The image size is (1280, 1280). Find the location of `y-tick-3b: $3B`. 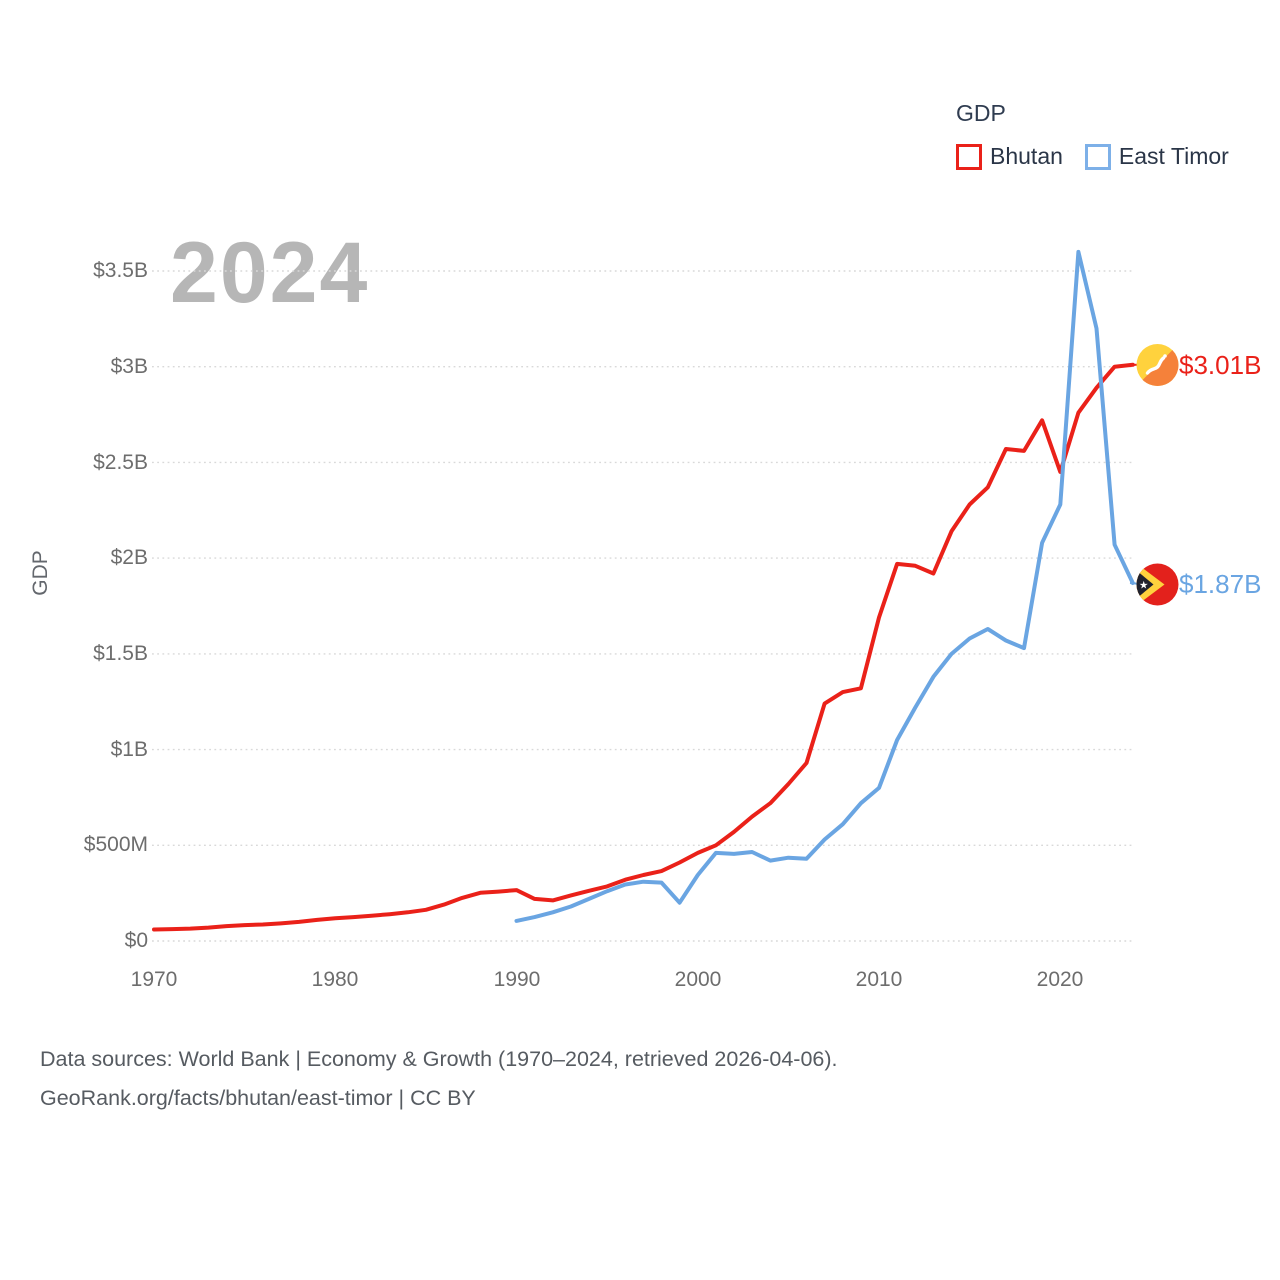

y-tick-3b: $3B is located at coordinates (129, 366).